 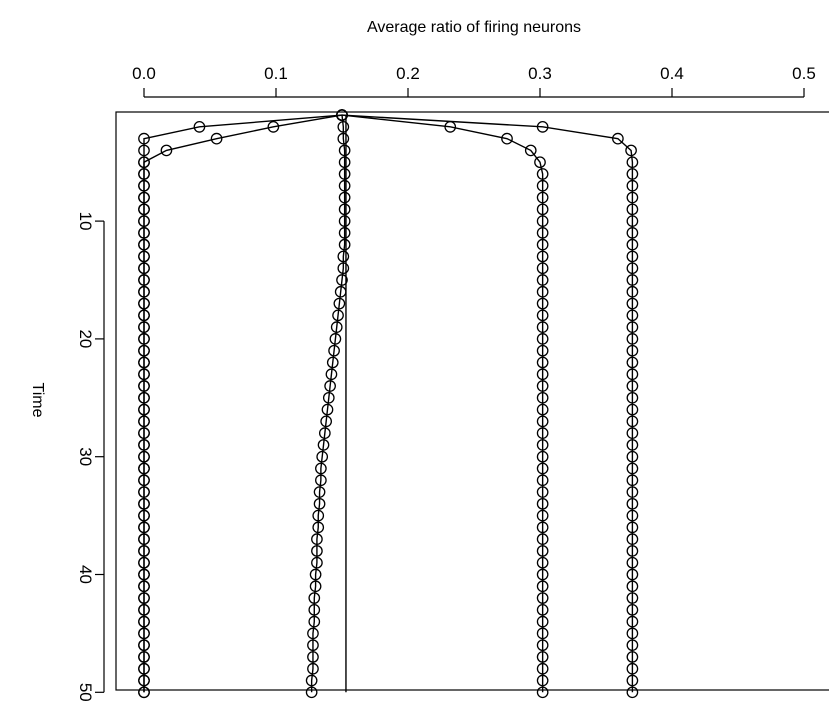 I want to click on y-tick-label: 30, so click(x=85, y=456).